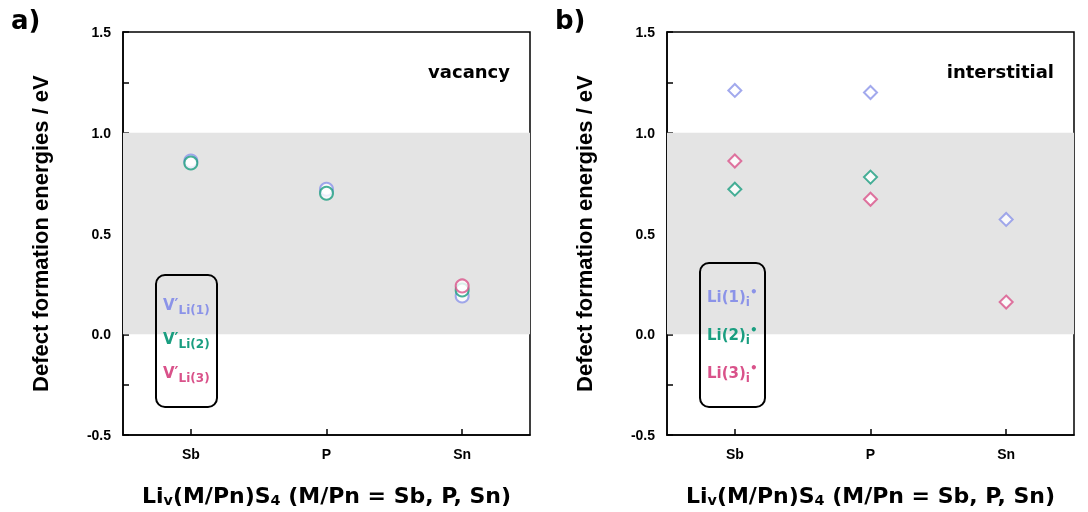  Describe the element at coordinates (570, 20) in the screenshot. I see `chart-title: b)` at that location.